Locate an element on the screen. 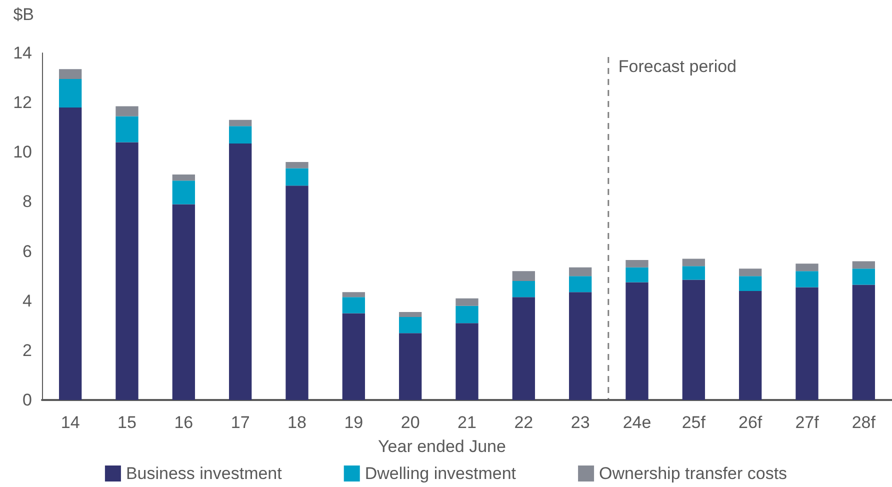 The width and height of the screenshot is (892, 487). y-tick-label: 8 is located at coordinates (27, 202).